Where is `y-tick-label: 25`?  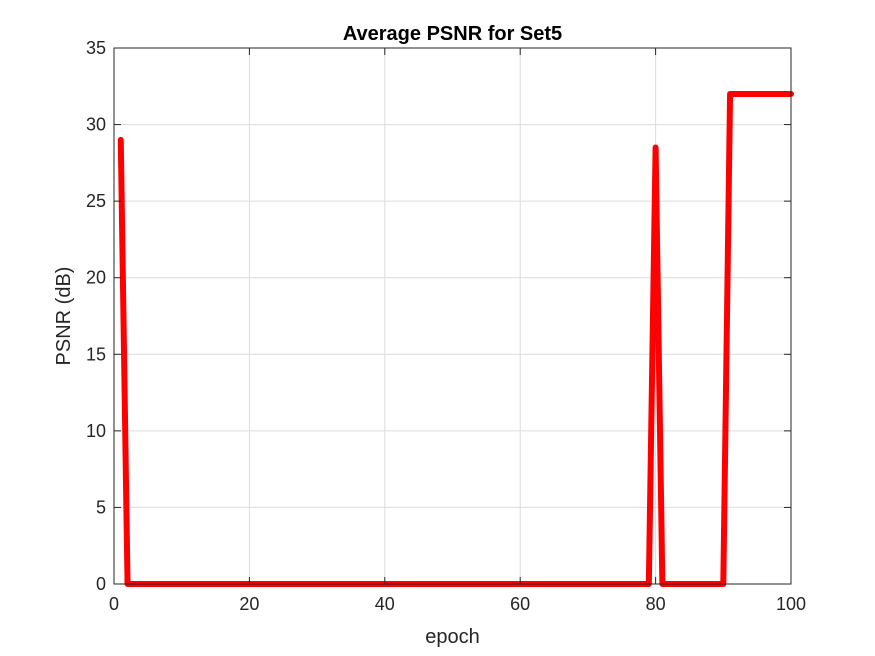
y-tick-label: 25 is located at coordinates (96, 201).